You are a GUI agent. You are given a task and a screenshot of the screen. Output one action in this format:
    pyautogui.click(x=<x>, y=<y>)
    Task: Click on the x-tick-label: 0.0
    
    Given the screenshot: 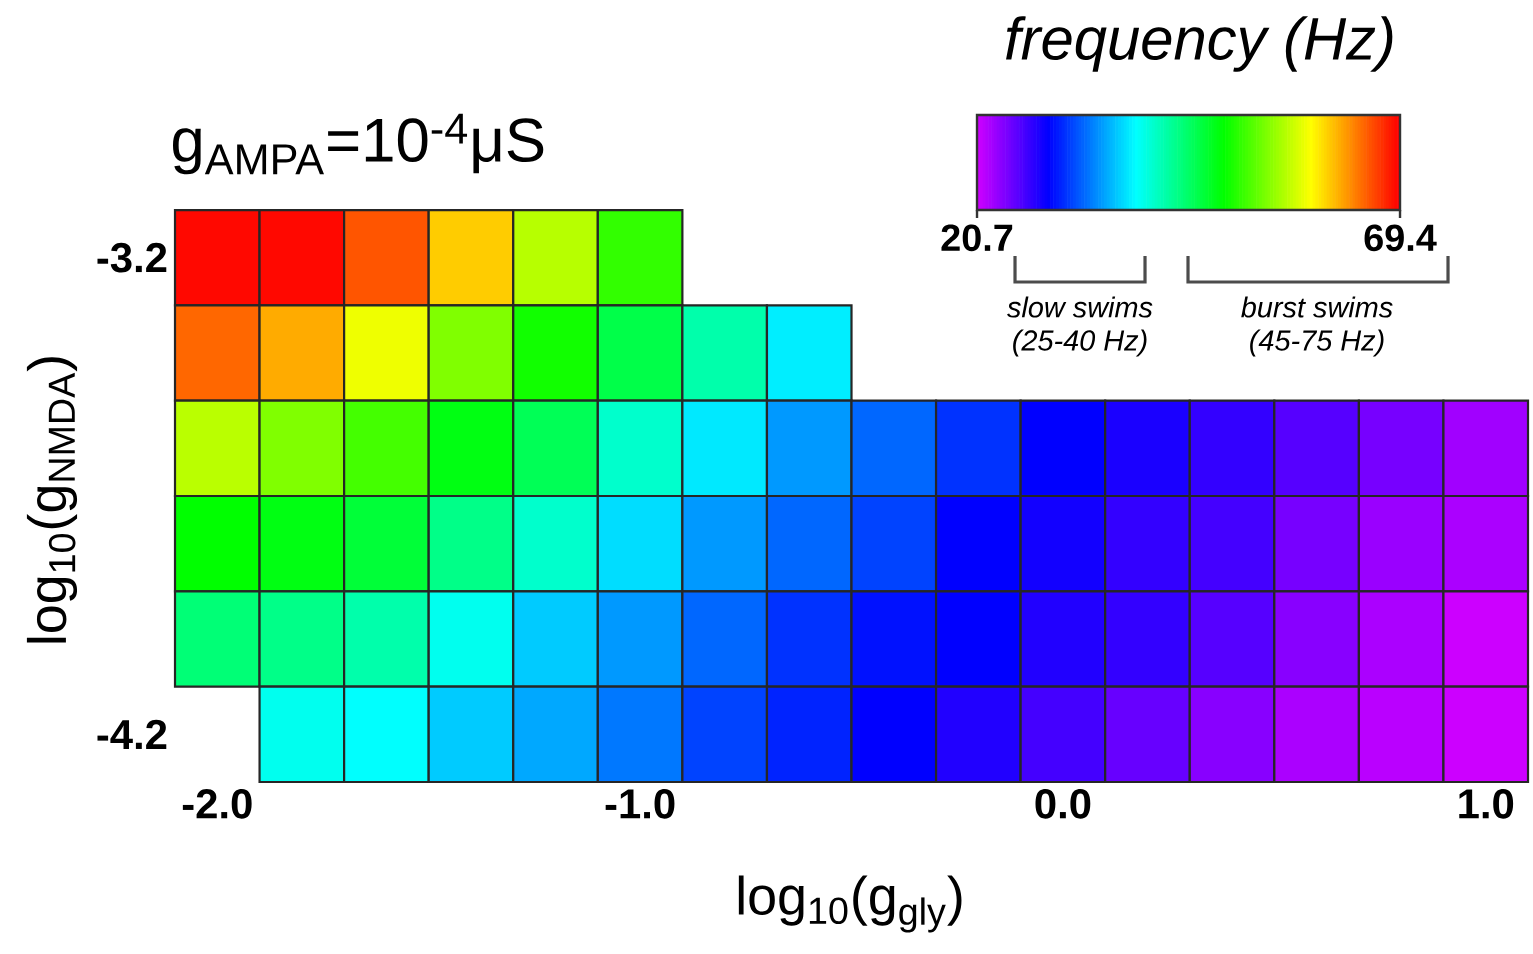 What is the action you would take?
    pyautogui.click(x=1063, y=804)
    